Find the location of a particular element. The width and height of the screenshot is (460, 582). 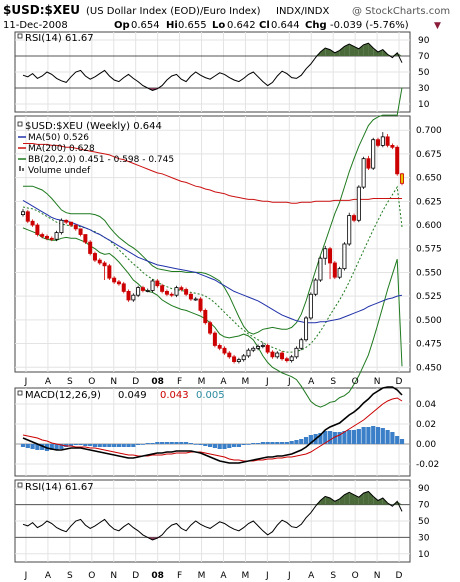

y-tick-label: 0.650 is located at coordinates (429, 179).